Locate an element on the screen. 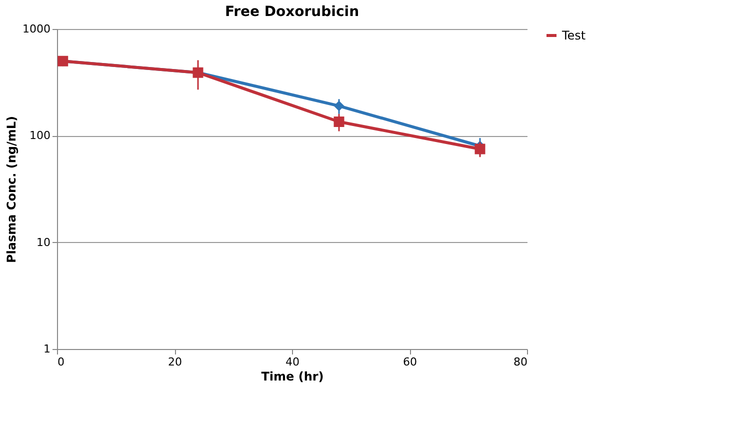 The height and width of the screenshot is (443, 745). x-tick-label: 60 is located at coordinates (410, 362).